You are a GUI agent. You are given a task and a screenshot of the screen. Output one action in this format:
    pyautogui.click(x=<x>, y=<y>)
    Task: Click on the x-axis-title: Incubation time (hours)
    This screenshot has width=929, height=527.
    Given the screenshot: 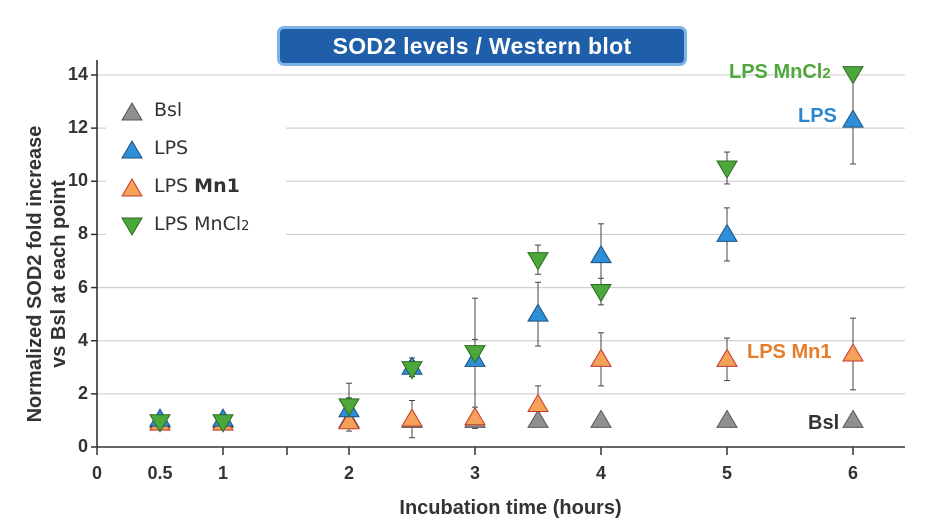 What is the action you would take?
    pyautogui.click(x=510, y=508)
    